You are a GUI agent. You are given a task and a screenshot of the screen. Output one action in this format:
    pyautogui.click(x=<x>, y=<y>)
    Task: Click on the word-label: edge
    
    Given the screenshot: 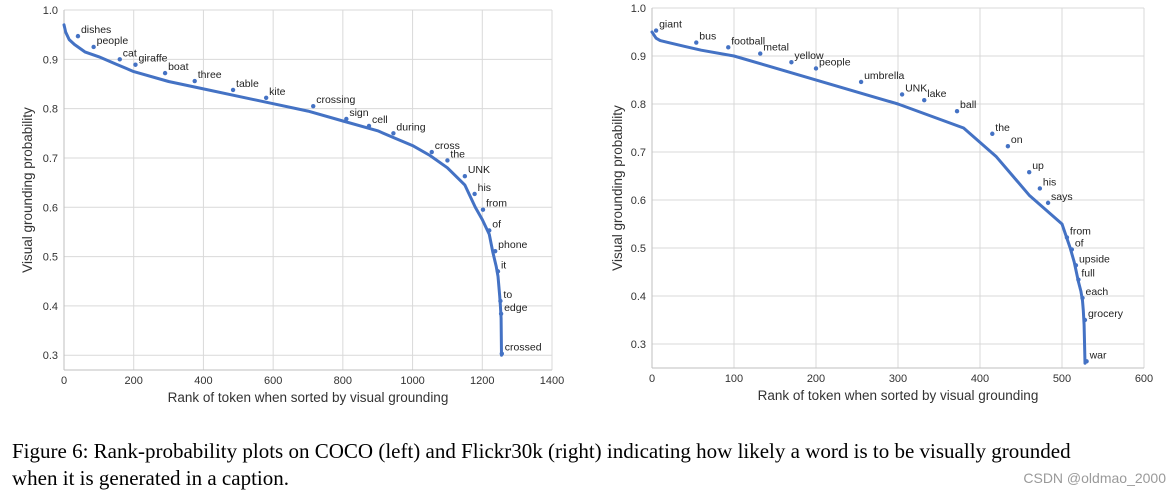 What is the action you would take?
    pyautogui.click(x=516, y=308)
    